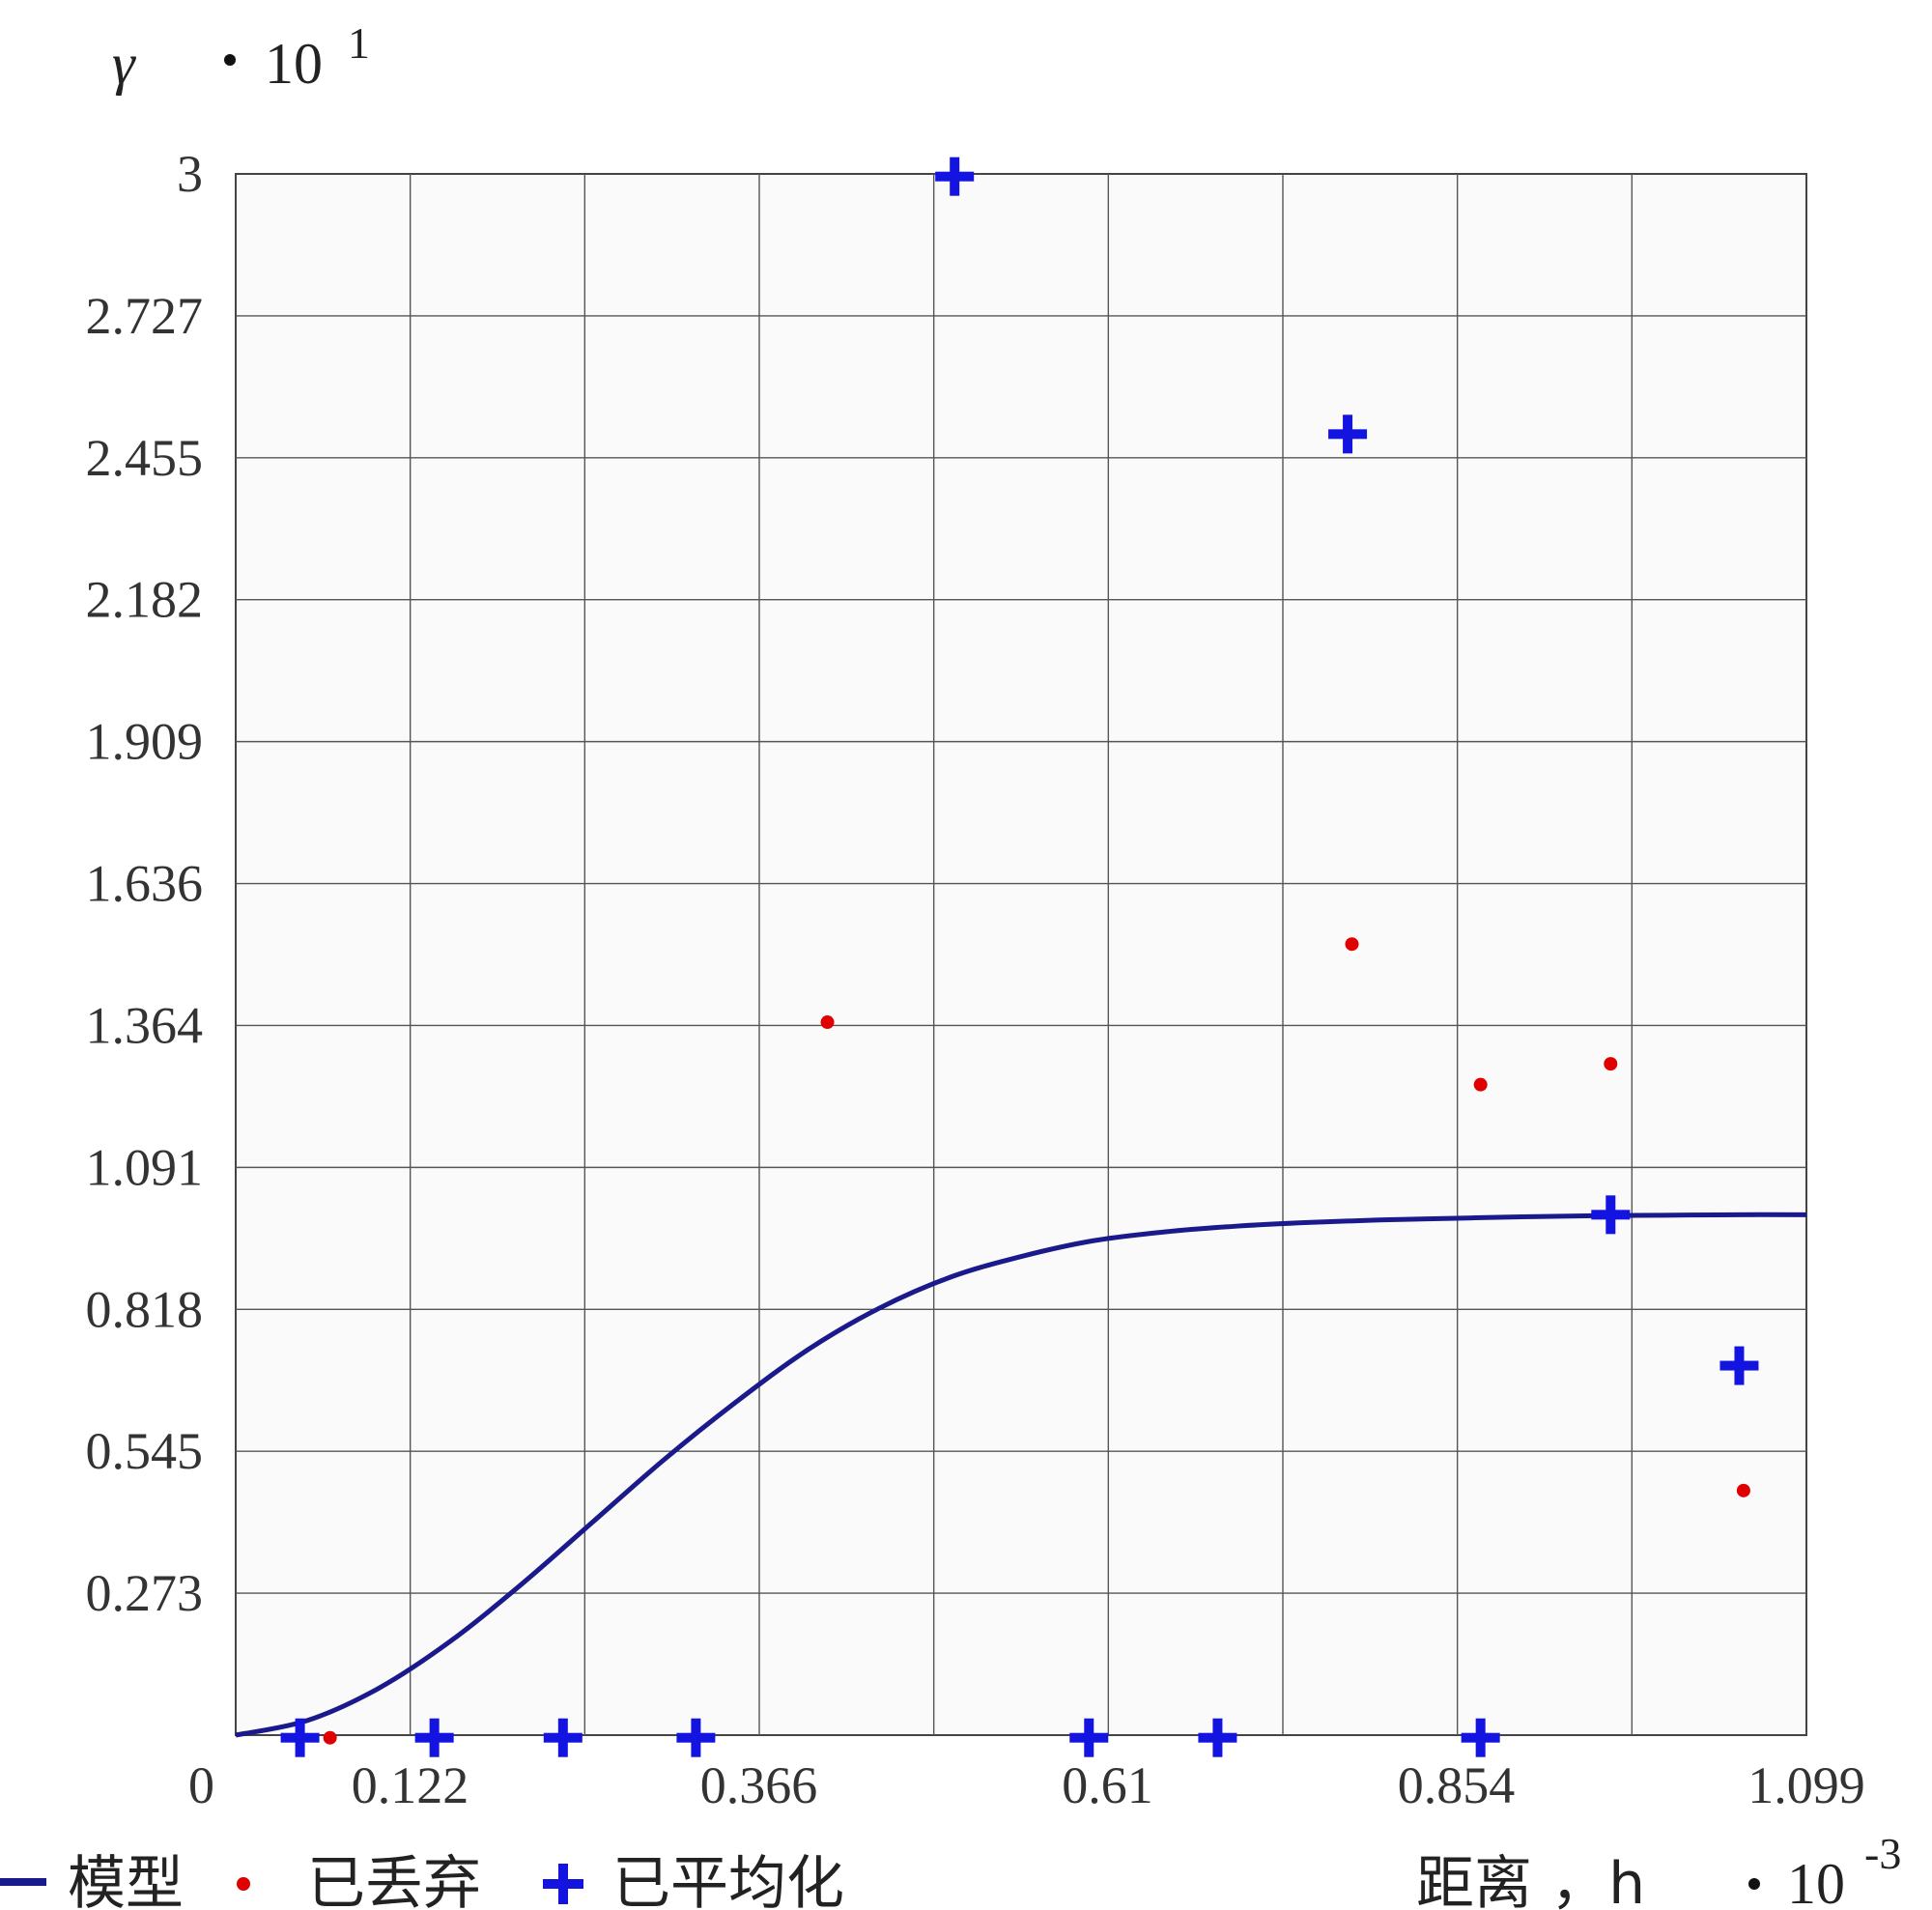  Describe the element at coordinates (410, 1785) in the screenshot. I see `x-tick-label: 0.122` at that location.